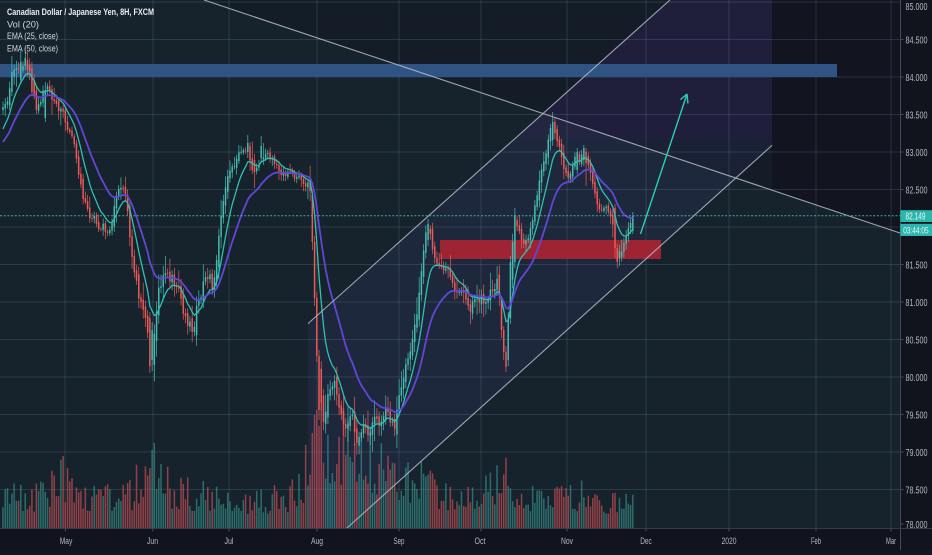 This screenshot has height=555, width=932. Describe the element at coordinates (816, 541) in the screenshot. I see `svg-text: Feb` at that location.